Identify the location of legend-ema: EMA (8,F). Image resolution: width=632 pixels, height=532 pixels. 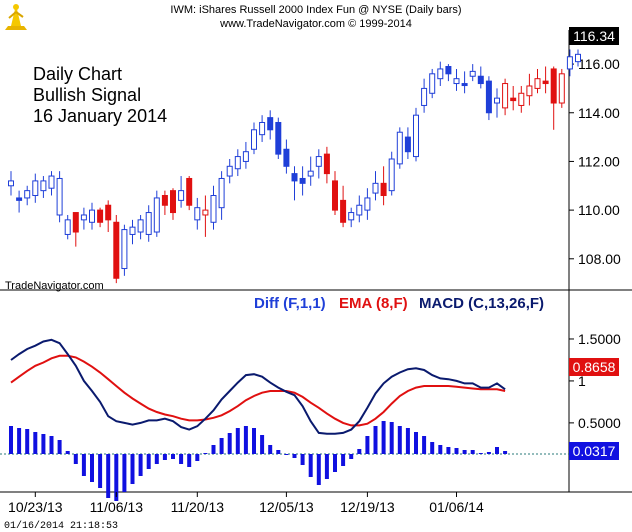
(373, 303).